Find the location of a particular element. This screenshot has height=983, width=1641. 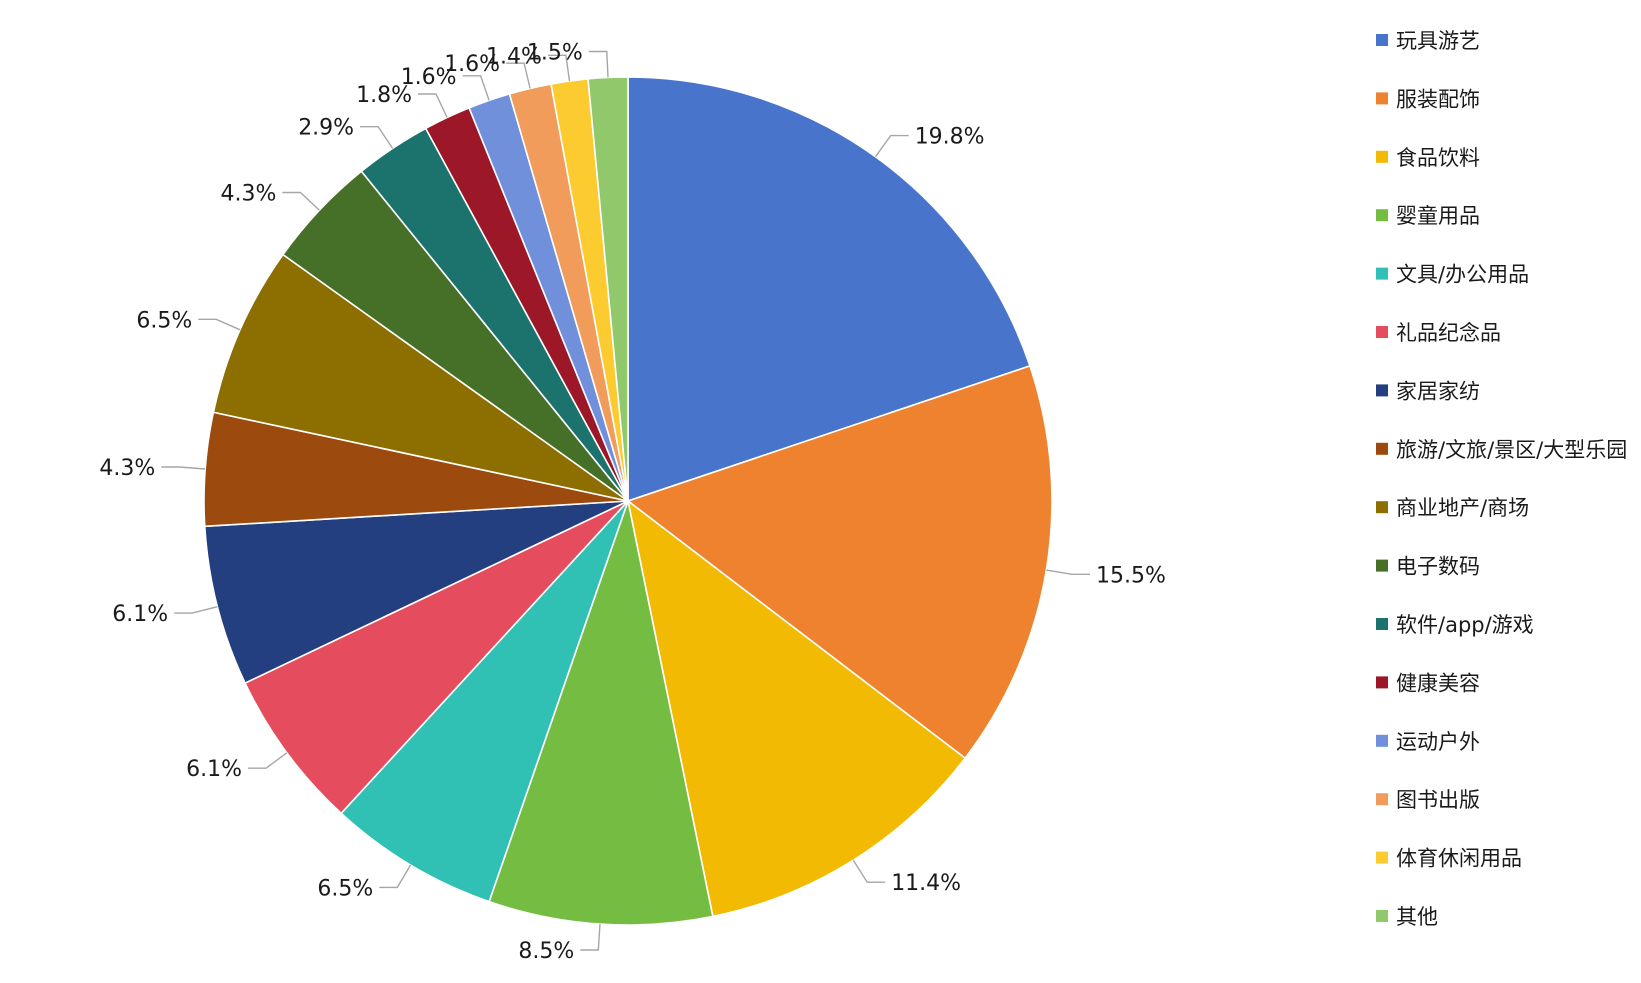

data-label-4: 6.5% is located at coordinates (345, 888).